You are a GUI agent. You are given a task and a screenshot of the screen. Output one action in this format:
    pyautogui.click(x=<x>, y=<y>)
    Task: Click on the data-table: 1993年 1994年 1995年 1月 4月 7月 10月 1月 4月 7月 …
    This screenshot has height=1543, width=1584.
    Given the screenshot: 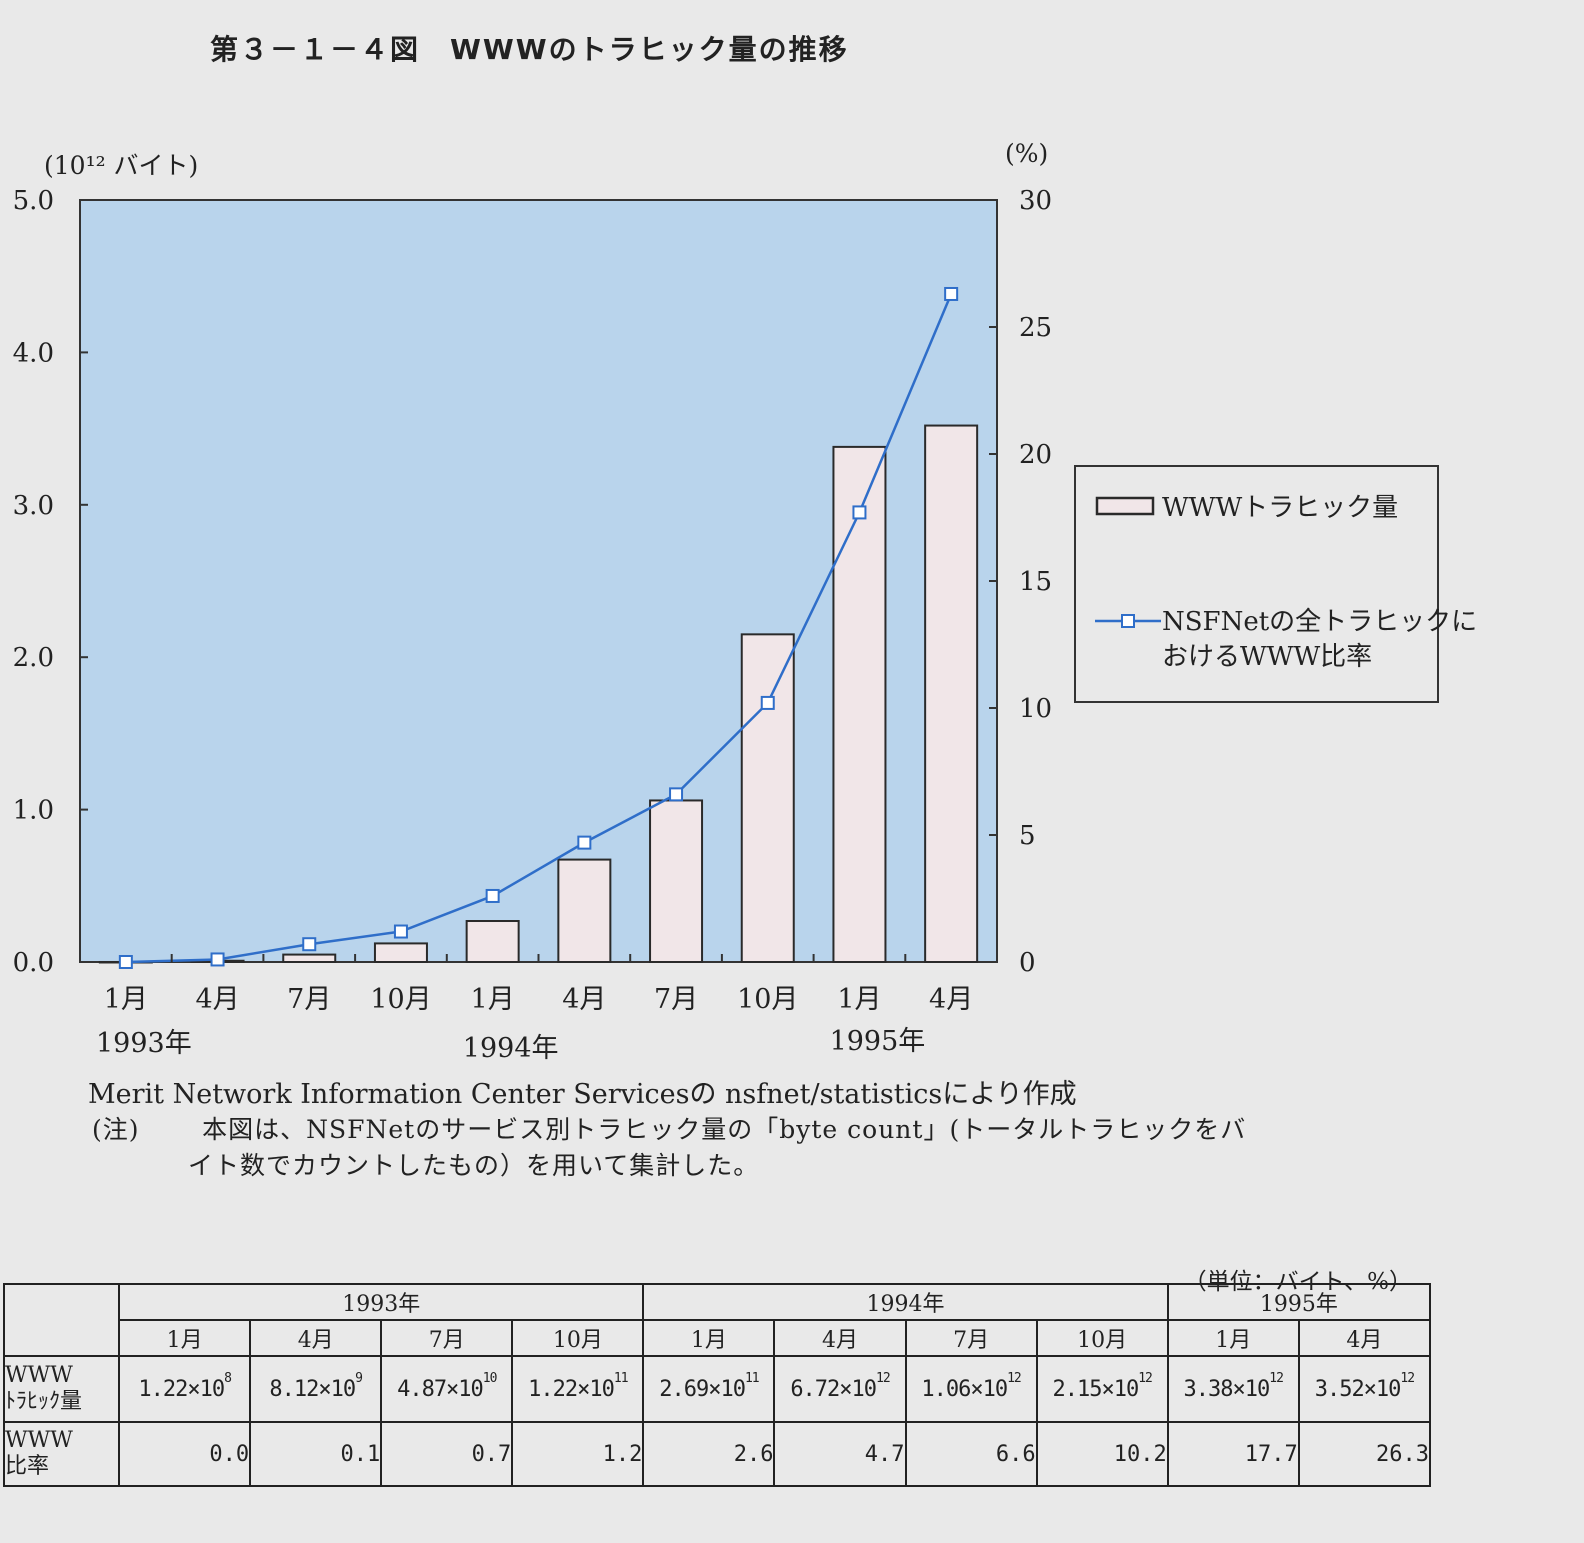 What is the action you would take?
    pyautogui.click(x=717, y=1385)
    